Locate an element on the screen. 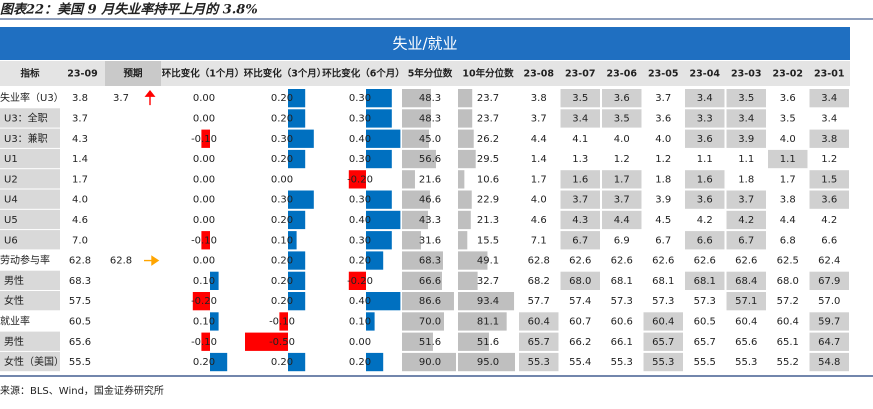 The width and height of the screenshot is (873, 409). percentile-value: 26.2 is located at coordinates (488, 139).